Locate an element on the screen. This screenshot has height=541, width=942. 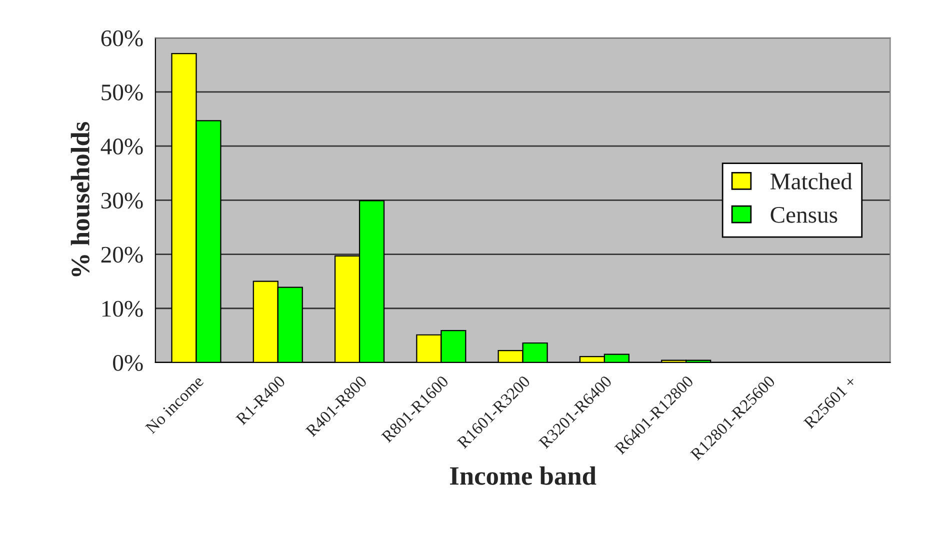
y-tick-label: 30% is located at coordinates (122, 200).